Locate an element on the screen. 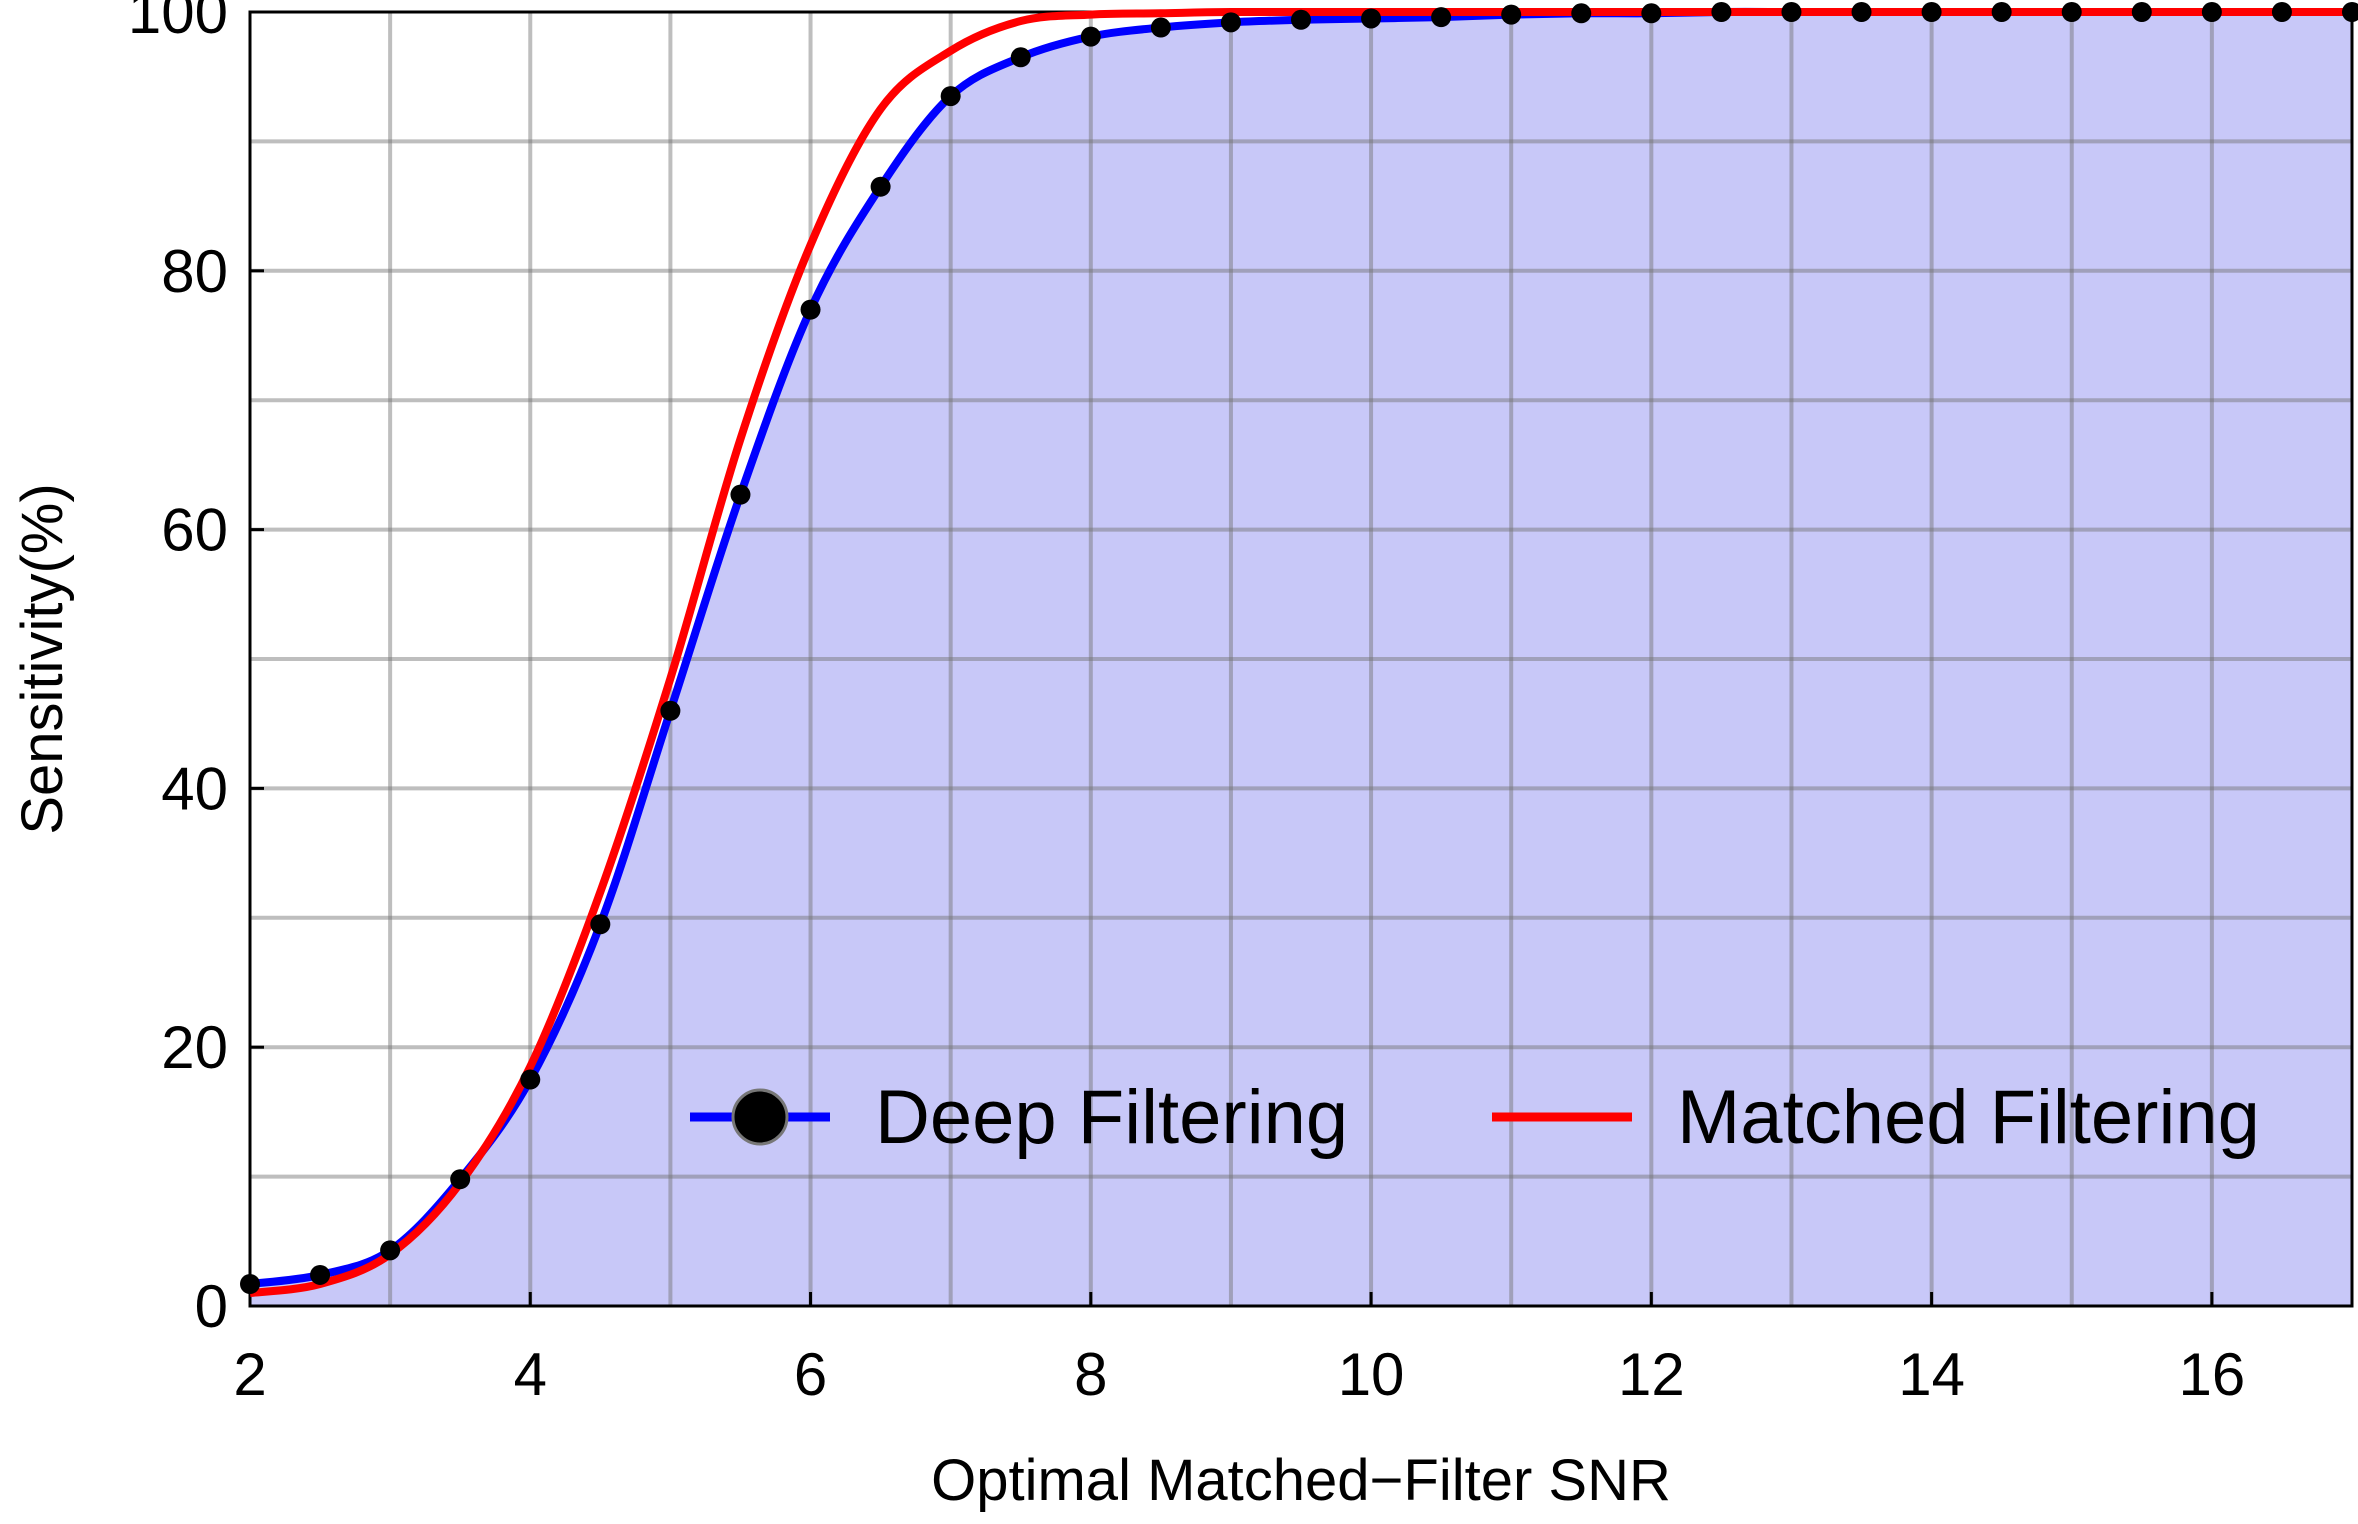 This screenshot has height=1524, width=2358. y-axis-title: Sensitivity(%) is located at coordinates (42, 658).